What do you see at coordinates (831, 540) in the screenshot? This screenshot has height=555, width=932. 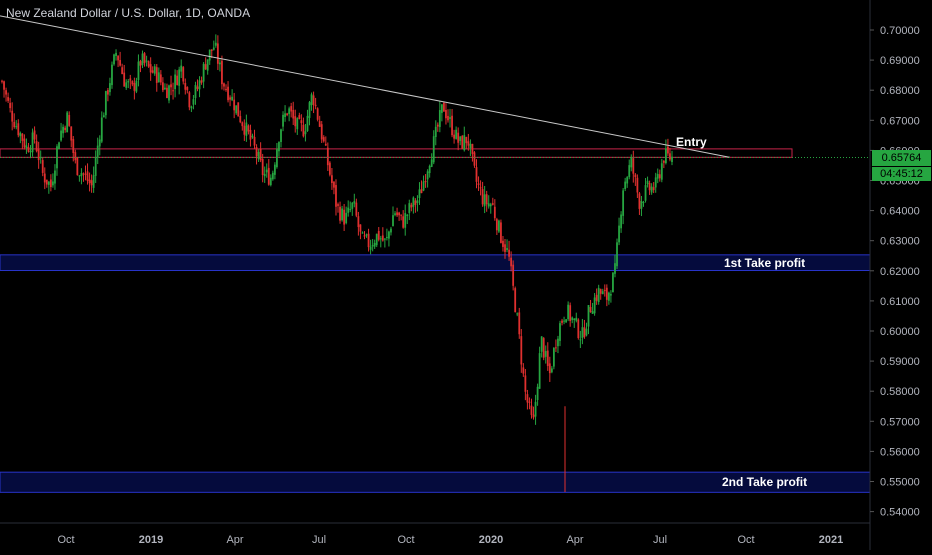 I see `time-tick-label: 2021` at bounding box center [831, 540].